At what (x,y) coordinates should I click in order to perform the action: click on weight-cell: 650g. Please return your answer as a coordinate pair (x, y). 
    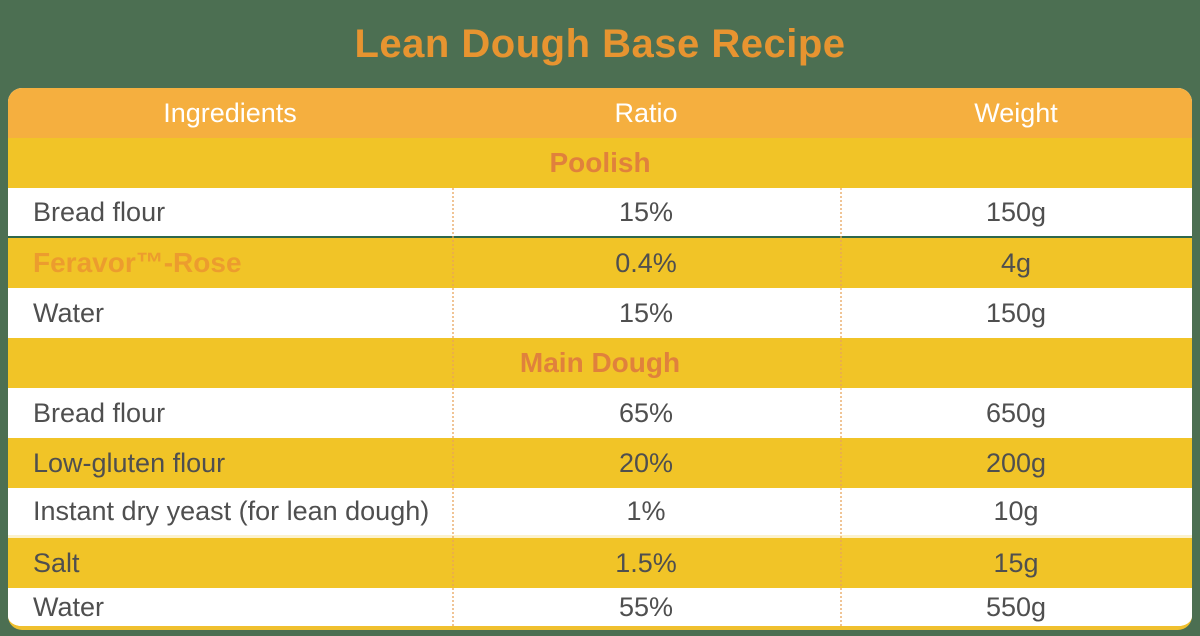
    Looking at the image, I should click on (1016, 412).